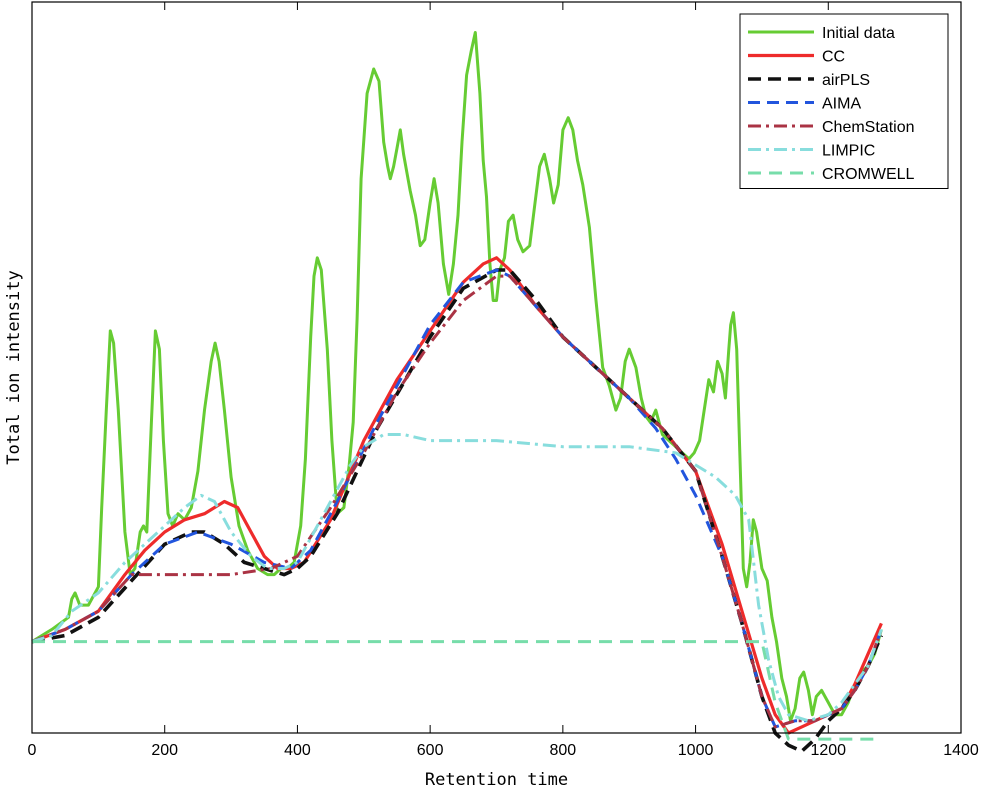 The height and width of the screenshot is (792, 981). I want to click on y-axis-label: Total ion intensity, so click(14, 367).